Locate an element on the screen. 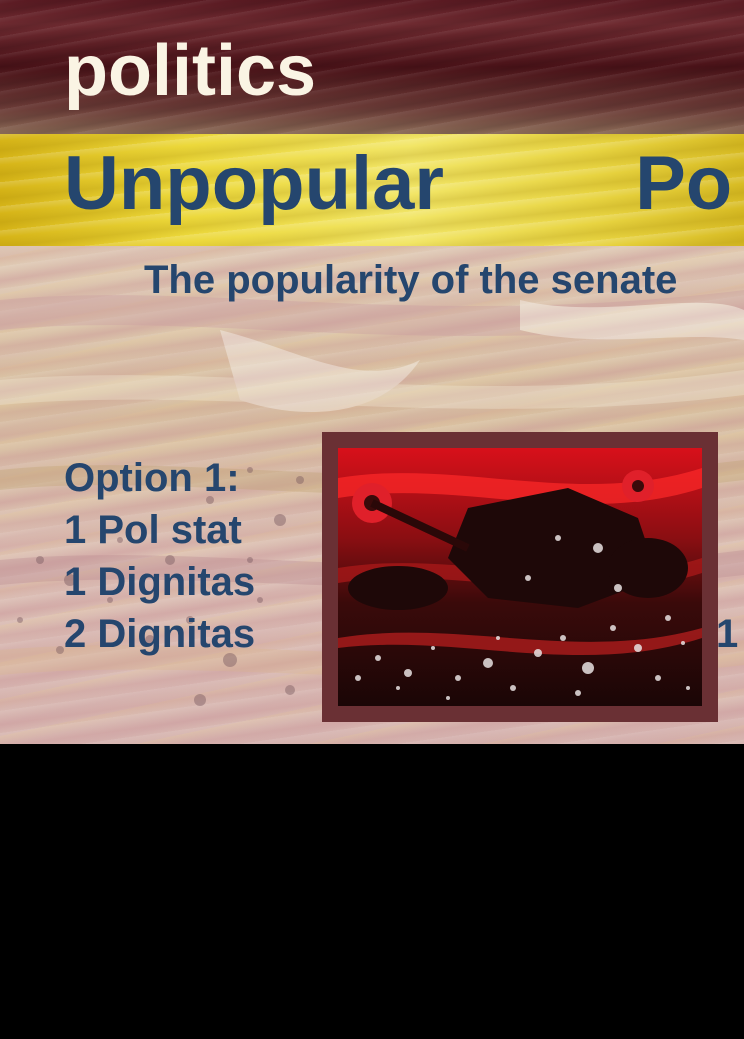 This screenshot has width=744, height=1039. option-line-dignitas-1: 1 Dignitas is located at coordinates (160, 582).